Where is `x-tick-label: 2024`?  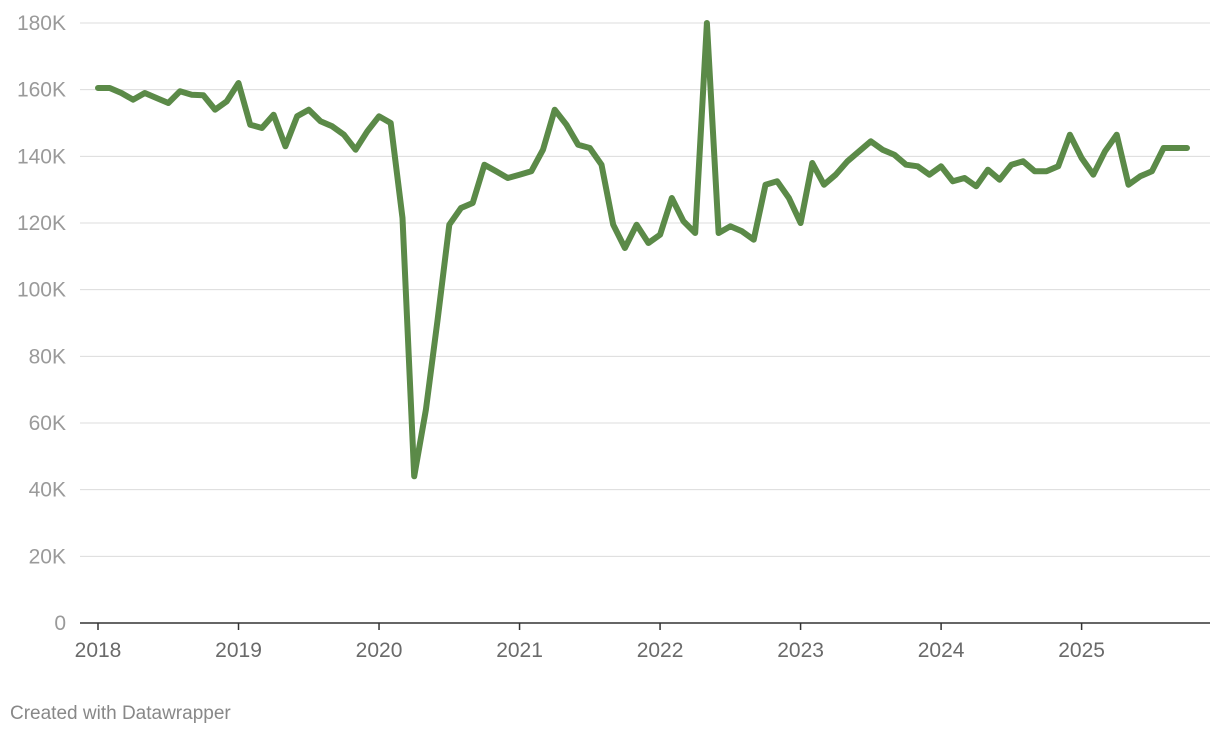 x-tick-label: 2024 is located at coordinates (941, 650).